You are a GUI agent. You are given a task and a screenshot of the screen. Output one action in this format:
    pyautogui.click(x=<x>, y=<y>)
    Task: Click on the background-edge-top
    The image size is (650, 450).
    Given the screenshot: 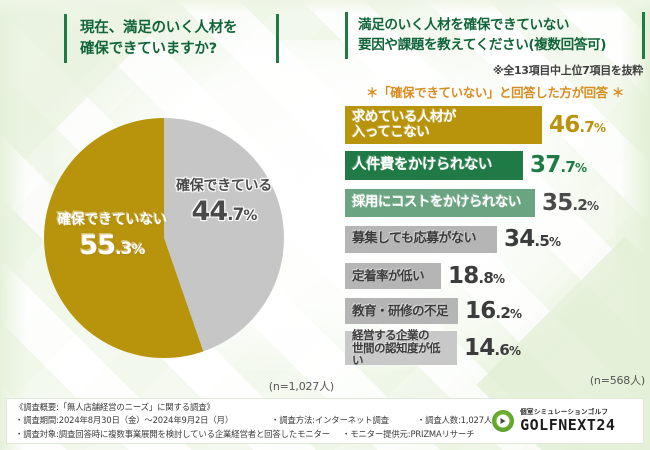 What is the action you would take?
    pyautogui.click(x=325, y=7)
    